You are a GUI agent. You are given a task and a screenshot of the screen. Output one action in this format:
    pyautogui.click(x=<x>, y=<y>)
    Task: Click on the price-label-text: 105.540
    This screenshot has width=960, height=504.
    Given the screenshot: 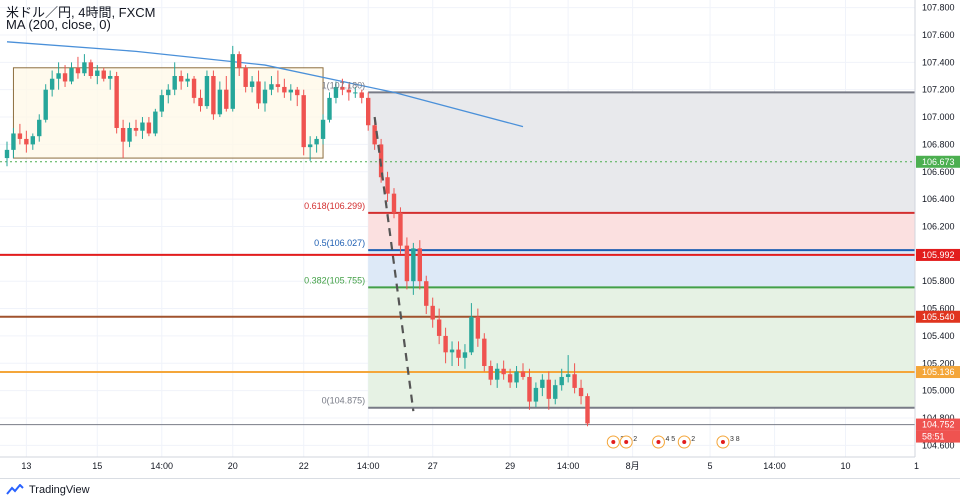 What is the action you would take?
    pyautogui.click(x=938, y=317)
    